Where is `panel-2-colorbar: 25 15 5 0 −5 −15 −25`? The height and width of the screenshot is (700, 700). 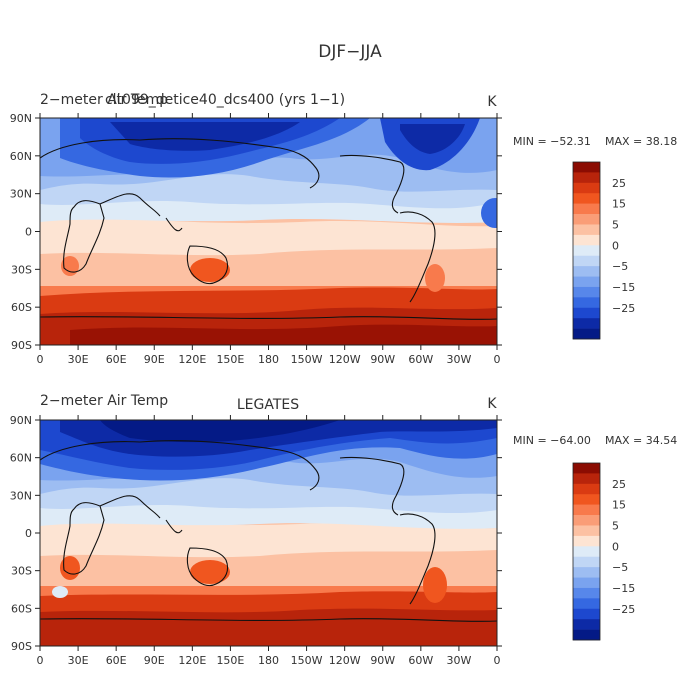
panel-2-colorbar: 25 15 5 0 −5 −15 −25 is located at coordinates (603, 551).